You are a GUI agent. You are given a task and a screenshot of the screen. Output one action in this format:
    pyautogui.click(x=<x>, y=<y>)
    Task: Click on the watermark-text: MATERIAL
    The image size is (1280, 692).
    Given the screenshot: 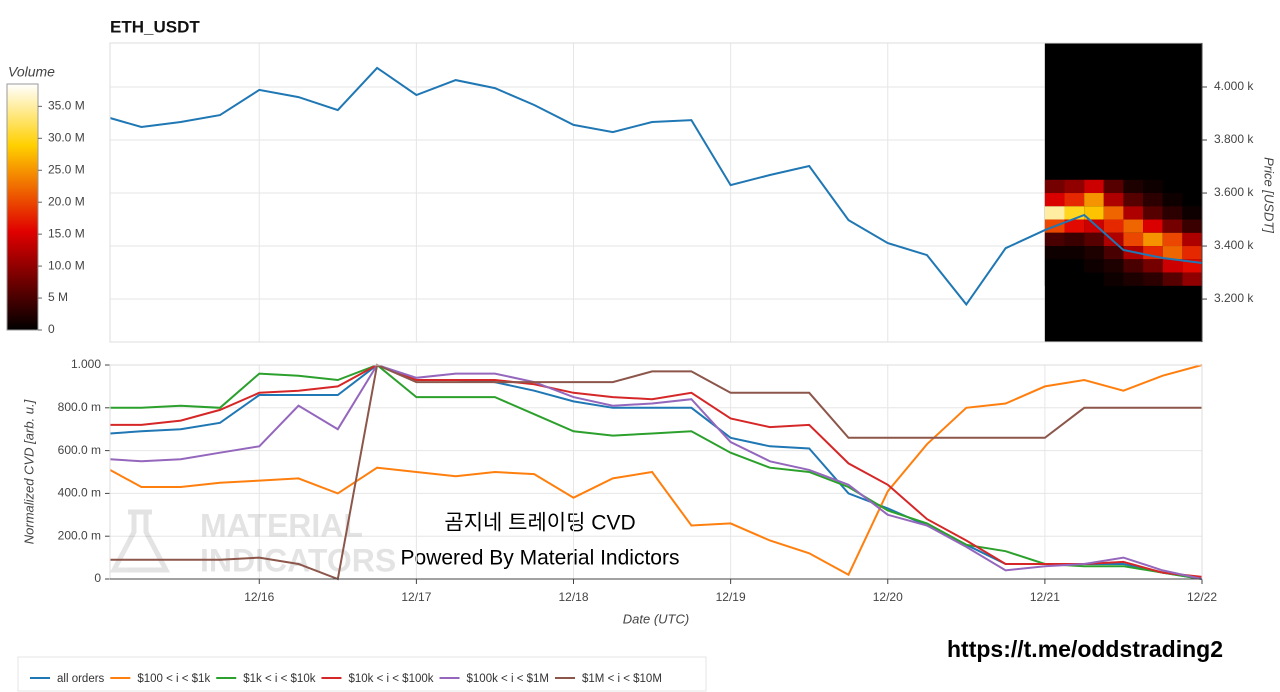 What is the action you would take?
    pyautogui.click(x=281, y=525)
    